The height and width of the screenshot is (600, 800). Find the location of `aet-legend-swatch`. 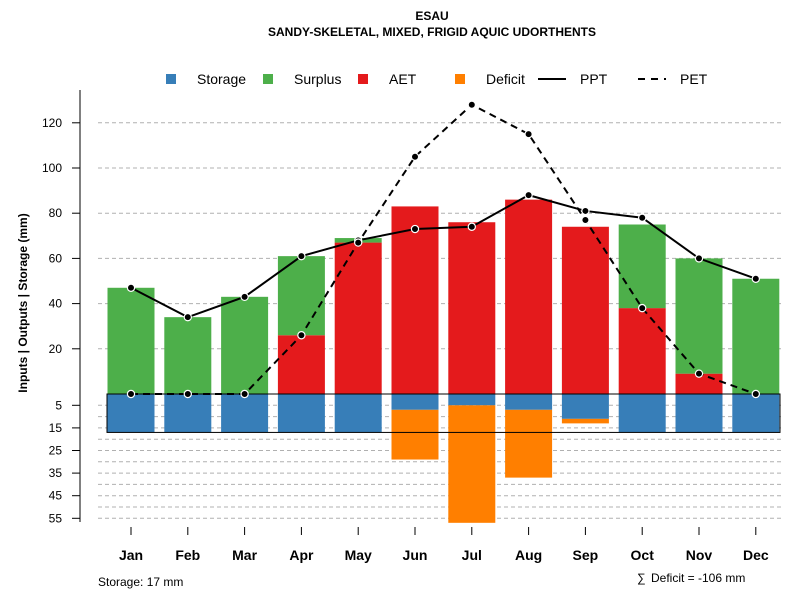

aet-legend-swatch is located at coordinates (363, 79).